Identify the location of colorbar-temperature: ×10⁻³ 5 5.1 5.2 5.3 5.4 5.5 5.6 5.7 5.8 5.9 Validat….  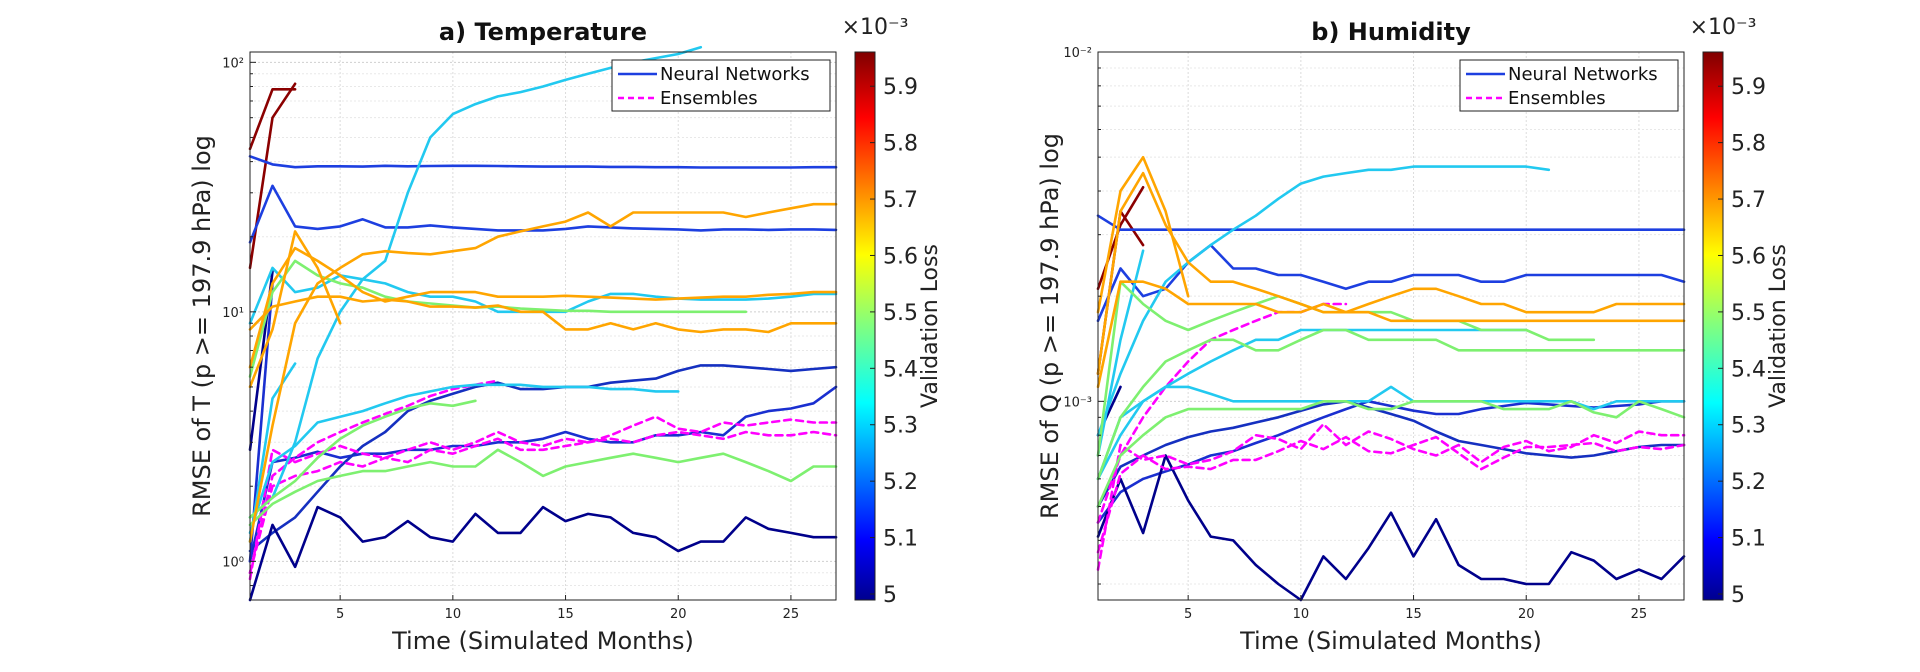
(892, 311).